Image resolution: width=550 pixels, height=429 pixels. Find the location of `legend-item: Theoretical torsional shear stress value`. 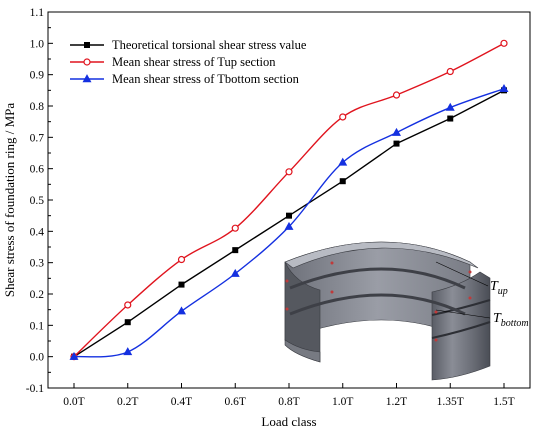

legend-item: Theoretical torsional shear stress value is located at coordinates (188, 45).